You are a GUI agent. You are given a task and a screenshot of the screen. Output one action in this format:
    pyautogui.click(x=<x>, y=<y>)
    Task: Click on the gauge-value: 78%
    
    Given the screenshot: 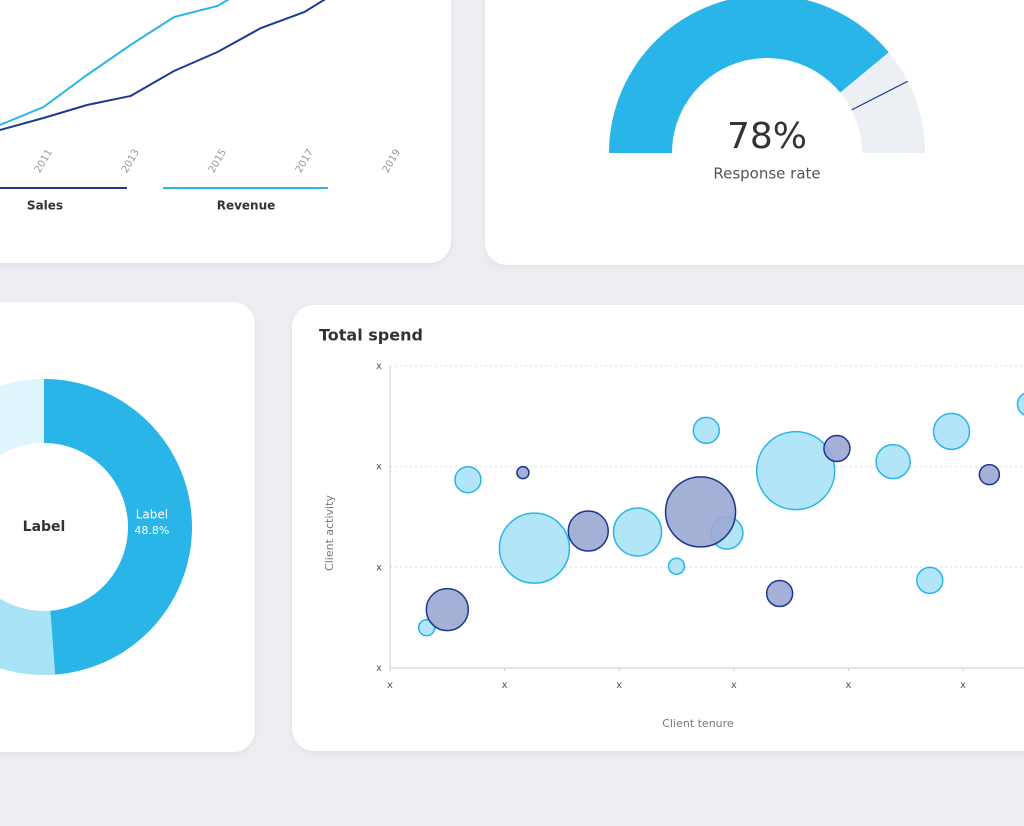 What is the action you would take?
    pyautogui.click(x=767, y=136)
    